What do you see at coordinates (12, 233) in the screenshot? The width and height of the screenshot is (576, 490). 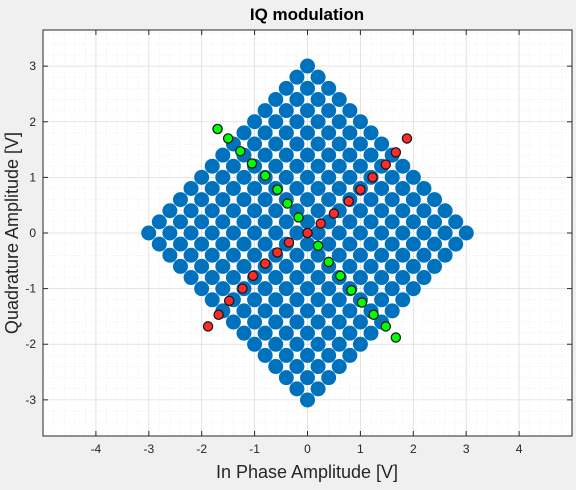 I see `y-axis-label: Quadrature Amplitude [V]` at bounding box center [12, 233].